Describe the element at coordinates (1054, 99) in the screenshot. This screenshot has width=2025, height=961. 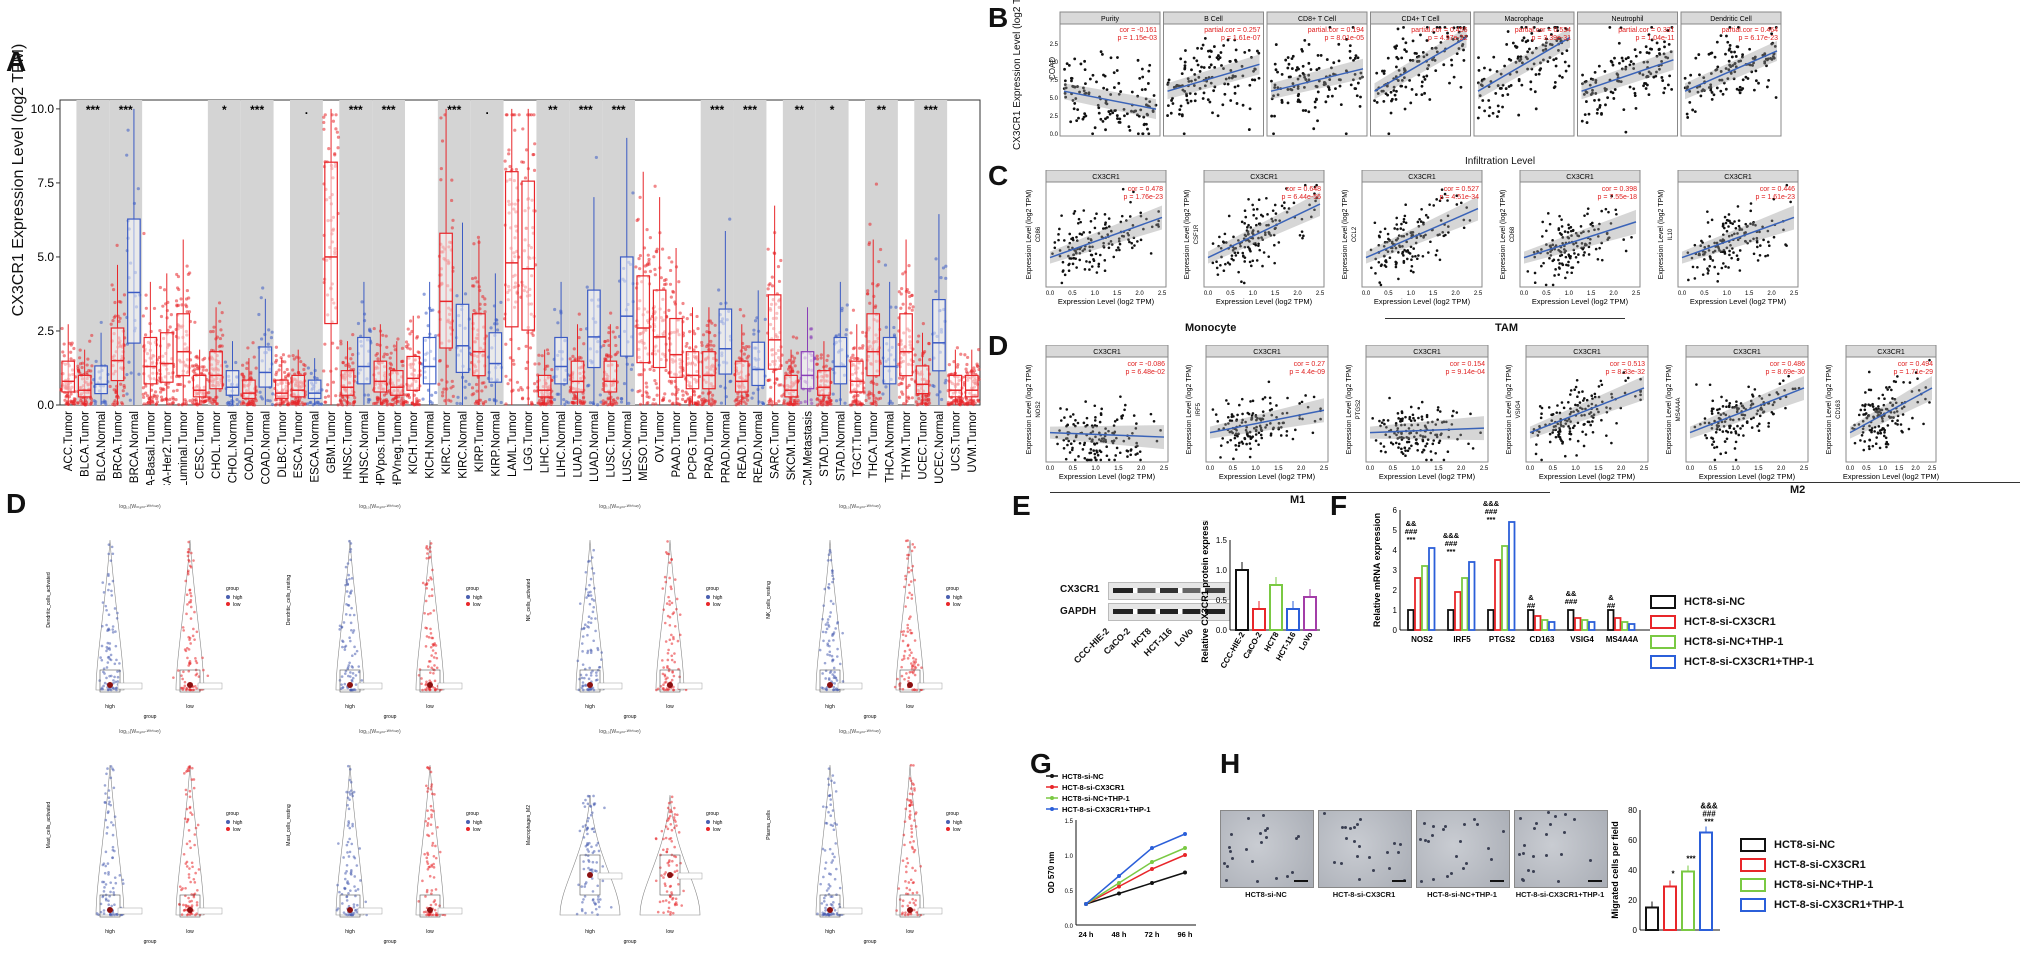
I see `y-tick-label: 5.0` at that location.